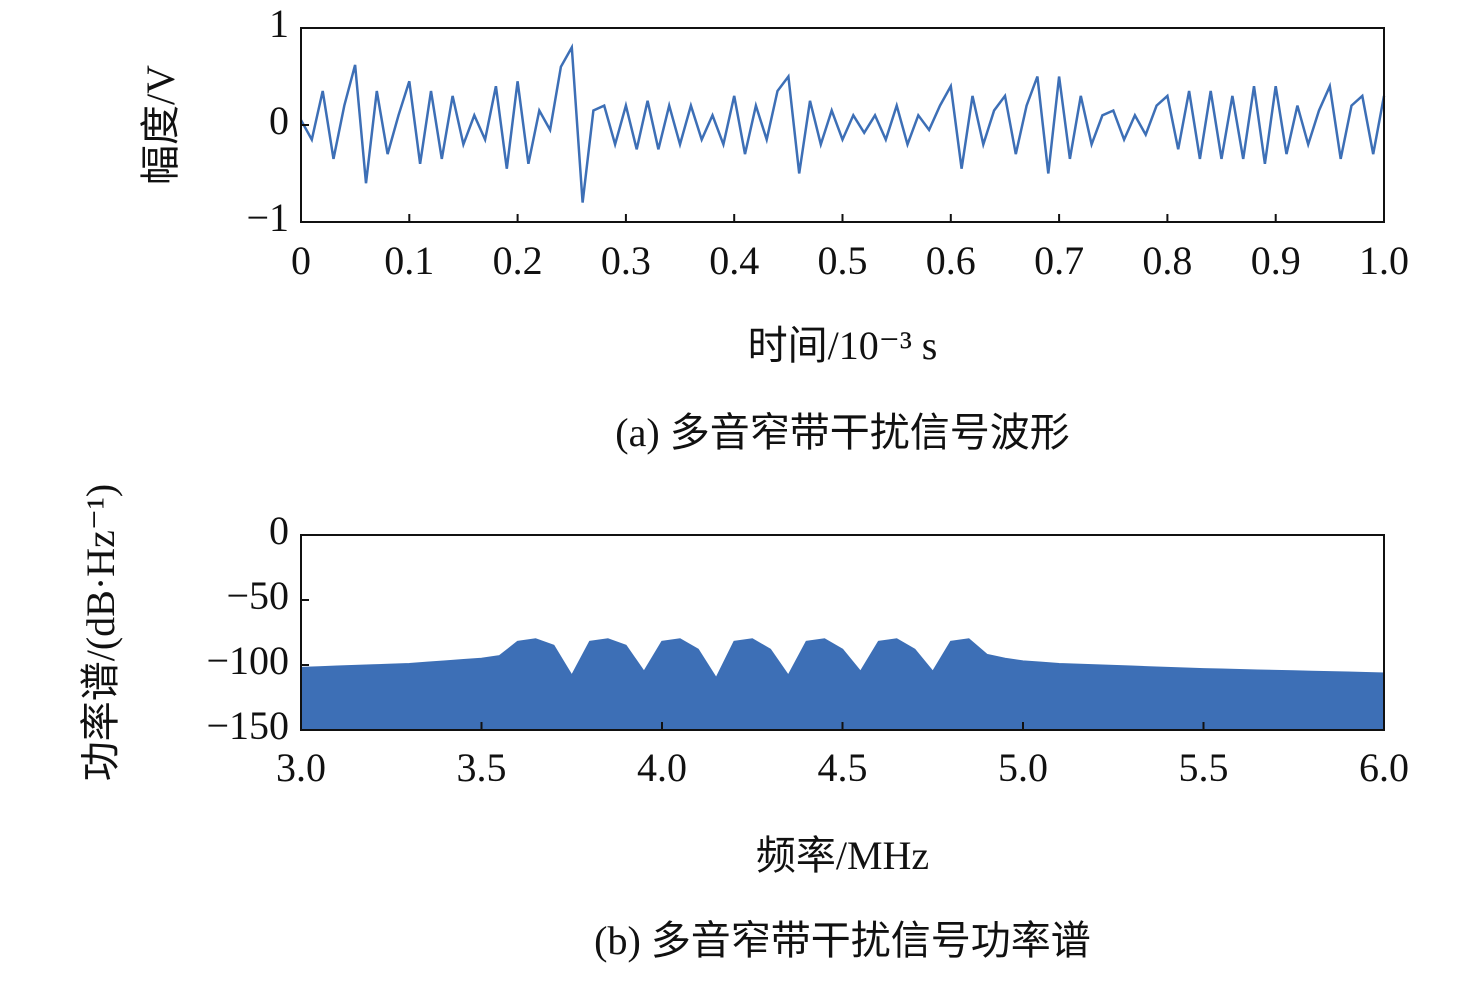 This screenshot has height=981, width=1476. I want to click on y-tick-label: −100, so click(247, 660).